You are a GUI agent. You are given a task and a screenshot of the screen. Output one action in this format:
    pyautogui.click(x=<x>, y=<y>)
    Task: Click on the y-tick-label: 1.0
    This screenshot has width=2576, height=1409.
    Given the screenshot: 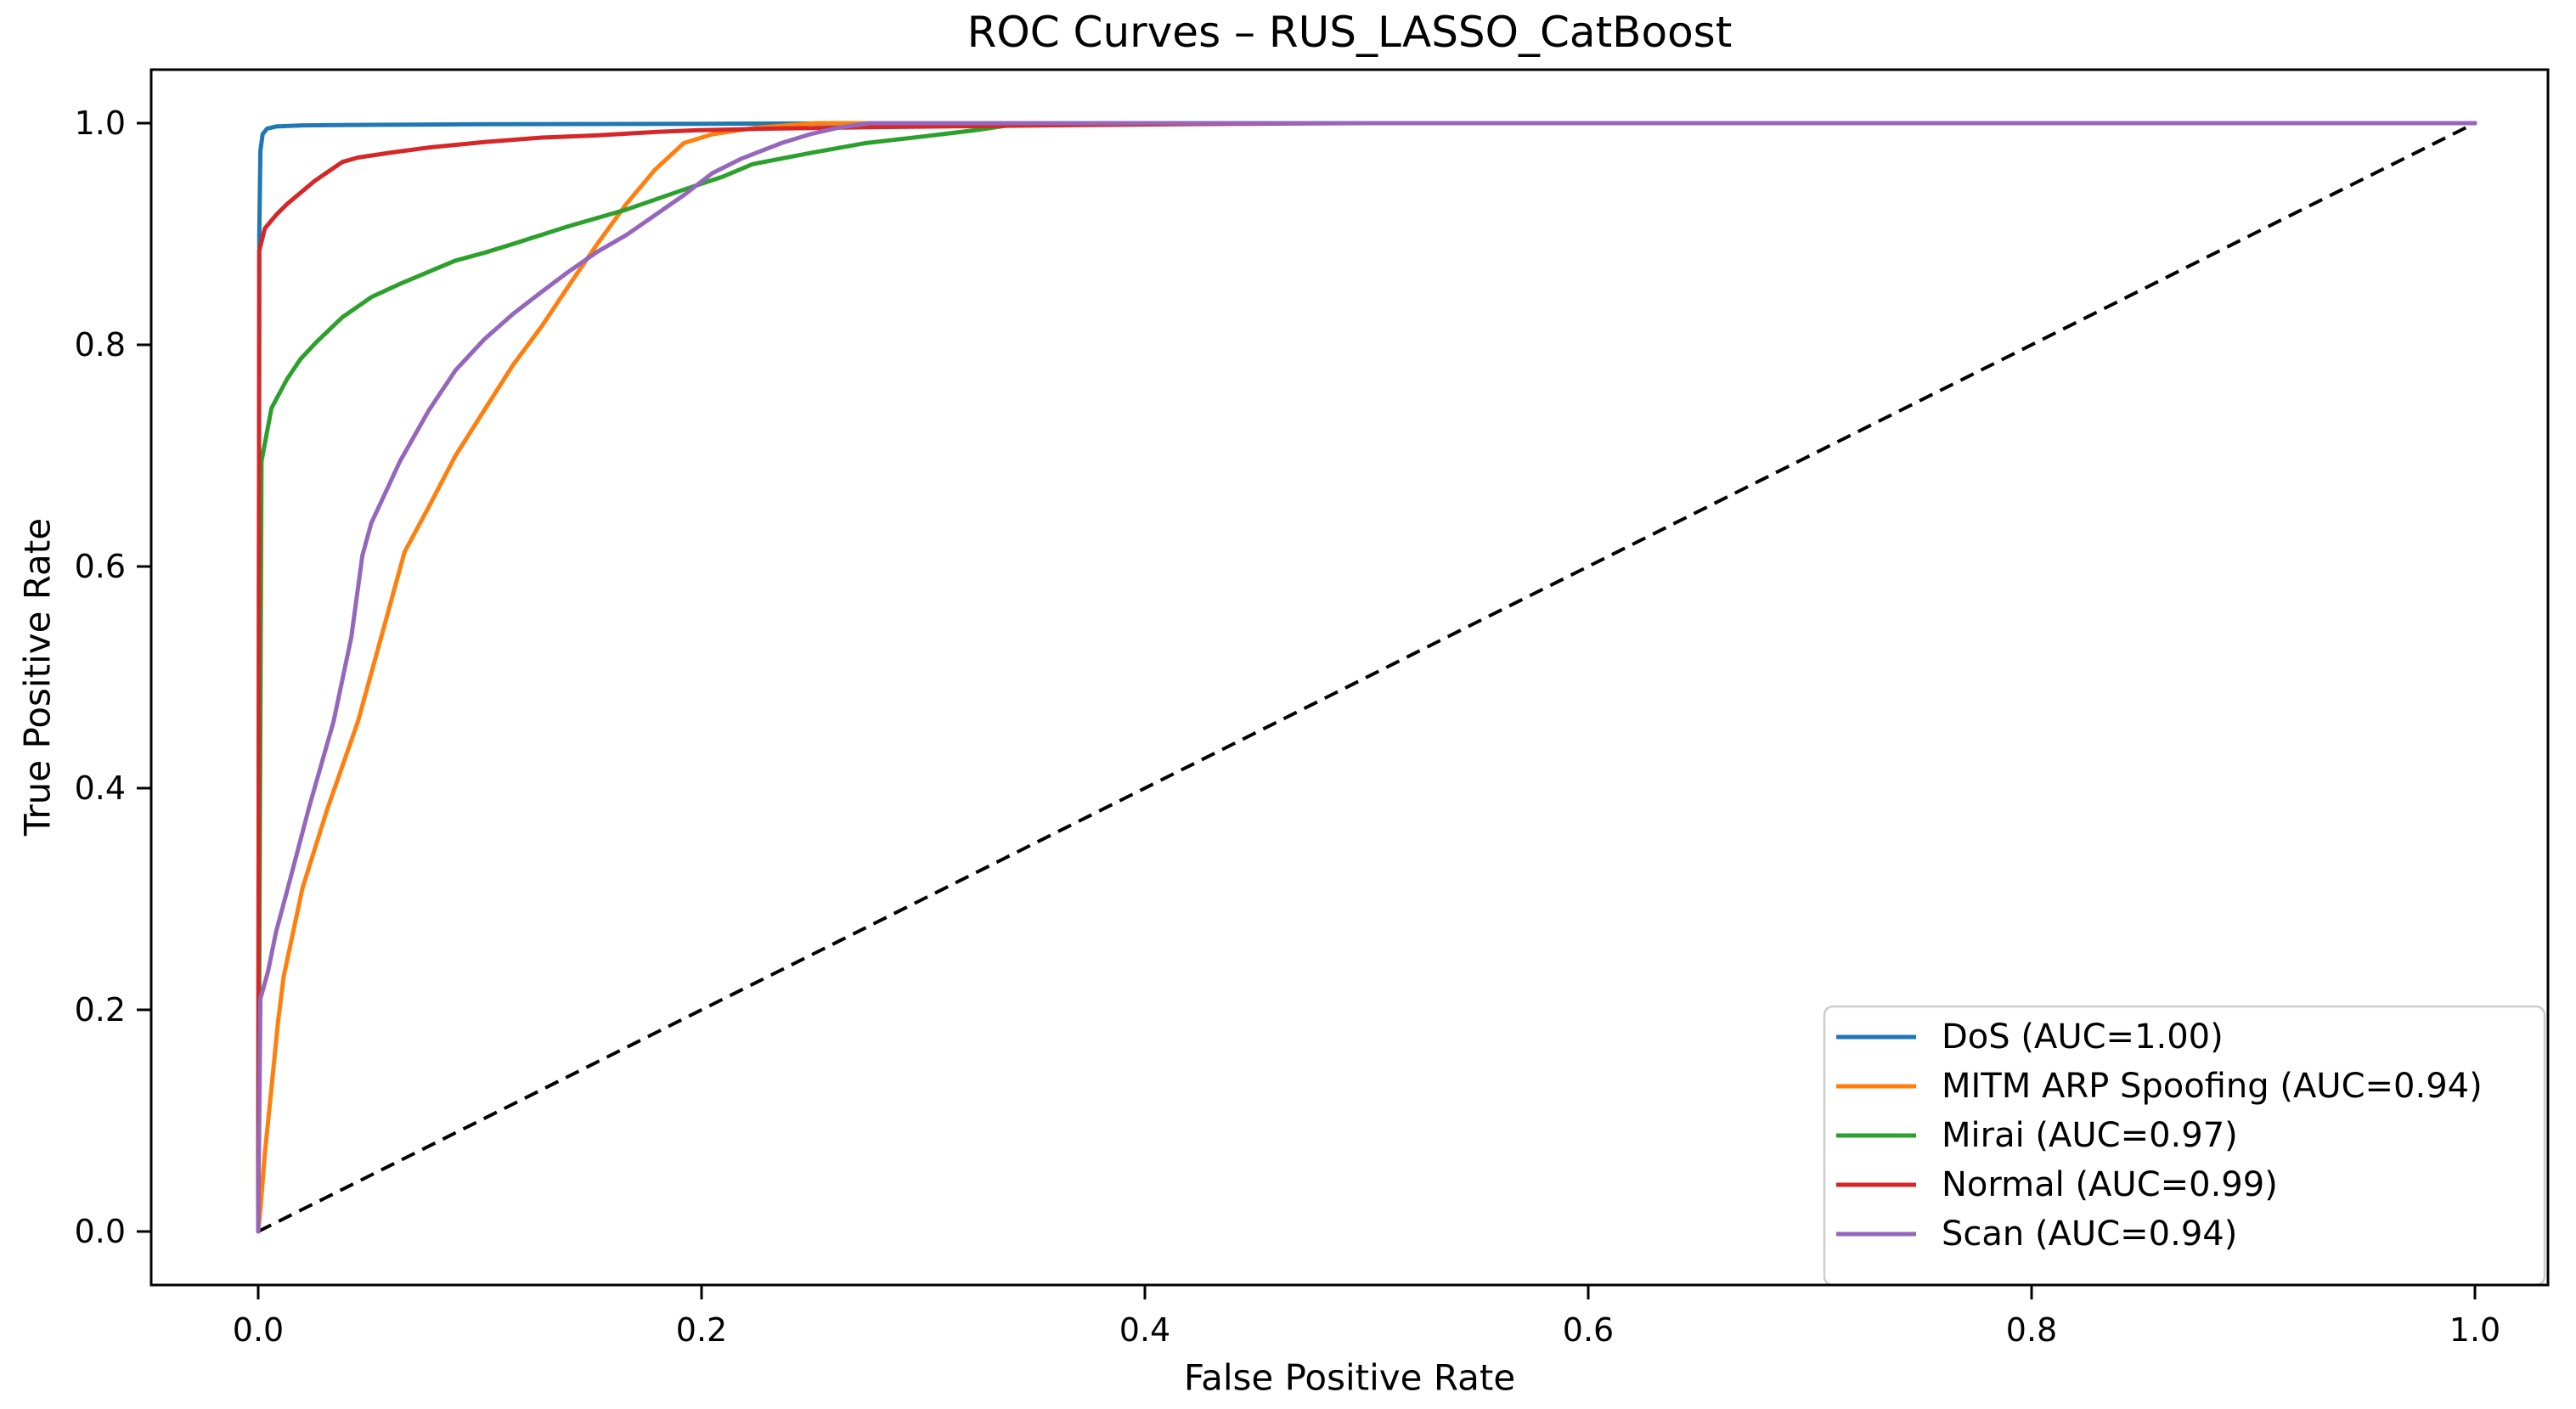 What is the action you would take?
    pyautogui.click(x=100, y=123)
    